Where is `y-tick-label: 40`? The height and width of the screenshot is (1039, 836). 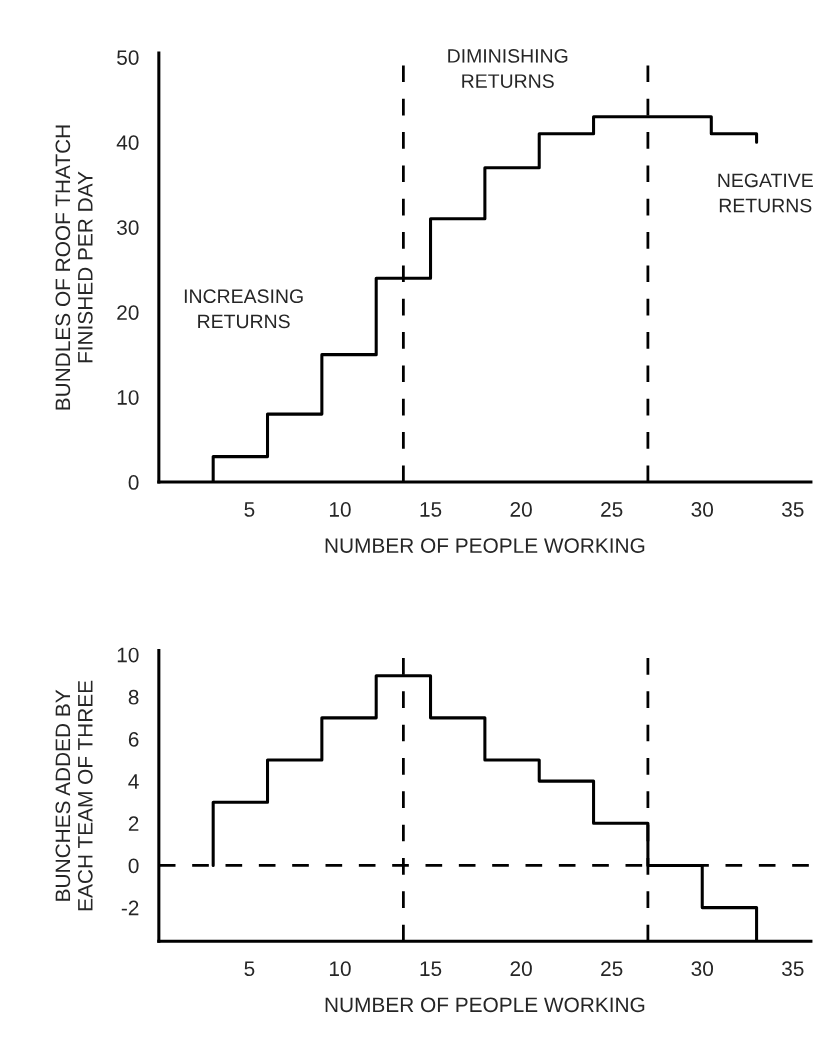 y-tick-label: 40 is located at coordinates (127, 142).